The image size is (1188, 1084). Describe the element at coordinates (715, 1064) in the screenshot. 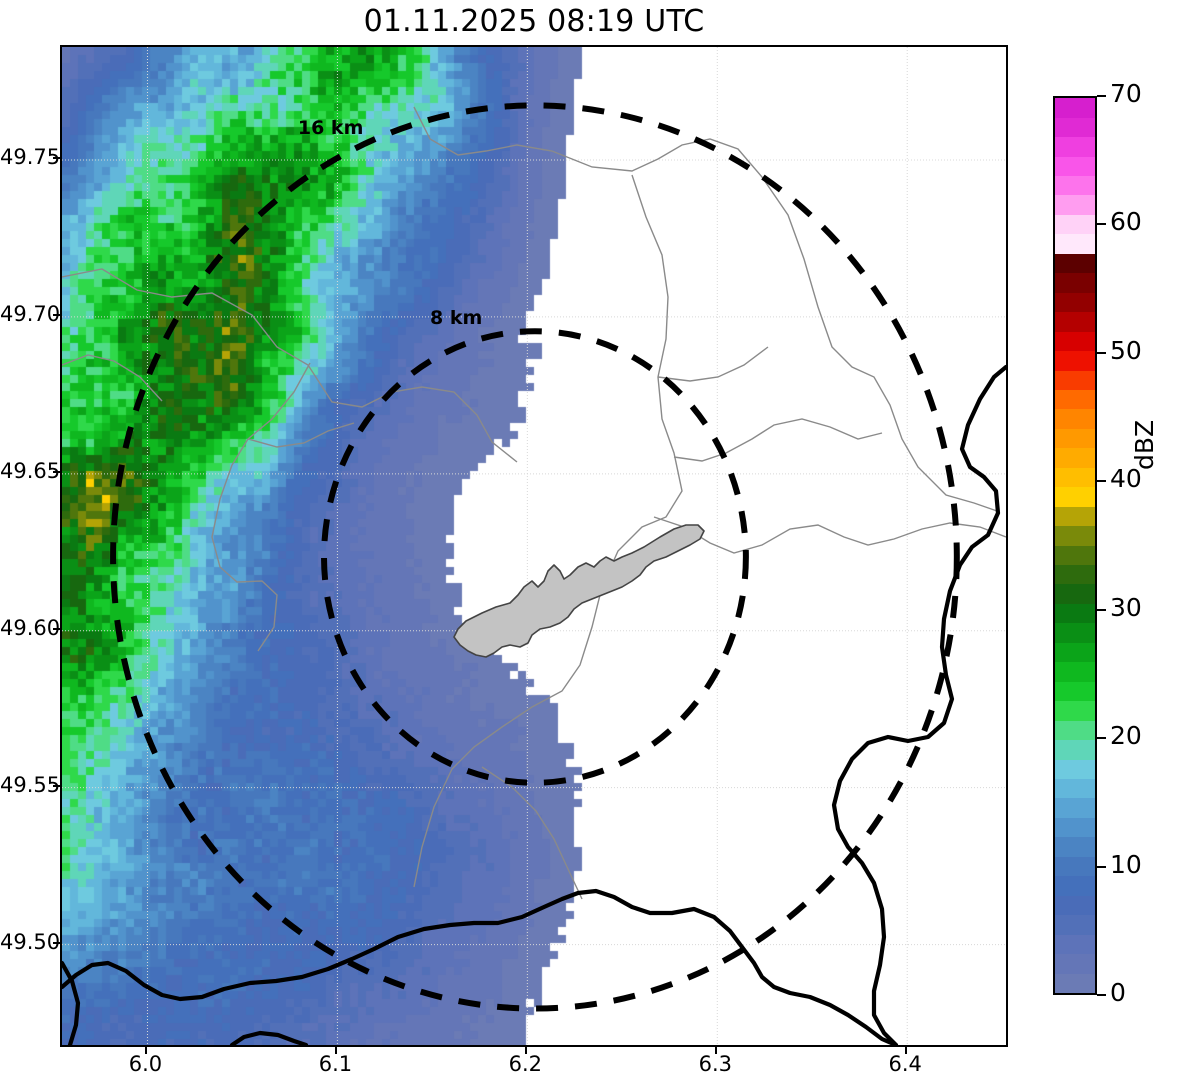

I see `x-tick-label: 6.3` at that location.